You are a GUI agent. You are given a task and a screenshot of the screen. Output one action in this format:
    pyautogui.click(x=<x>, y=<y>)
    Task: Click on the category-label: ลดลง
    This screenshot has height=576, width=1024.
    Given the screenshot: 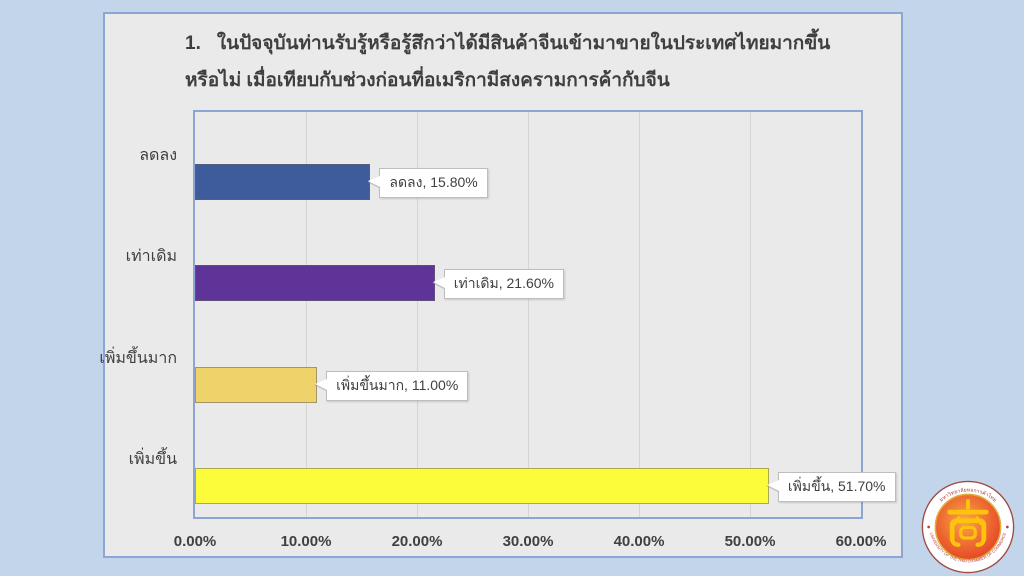 What is the action you would take?
    pyautogui.click(x=158, y=155)
    